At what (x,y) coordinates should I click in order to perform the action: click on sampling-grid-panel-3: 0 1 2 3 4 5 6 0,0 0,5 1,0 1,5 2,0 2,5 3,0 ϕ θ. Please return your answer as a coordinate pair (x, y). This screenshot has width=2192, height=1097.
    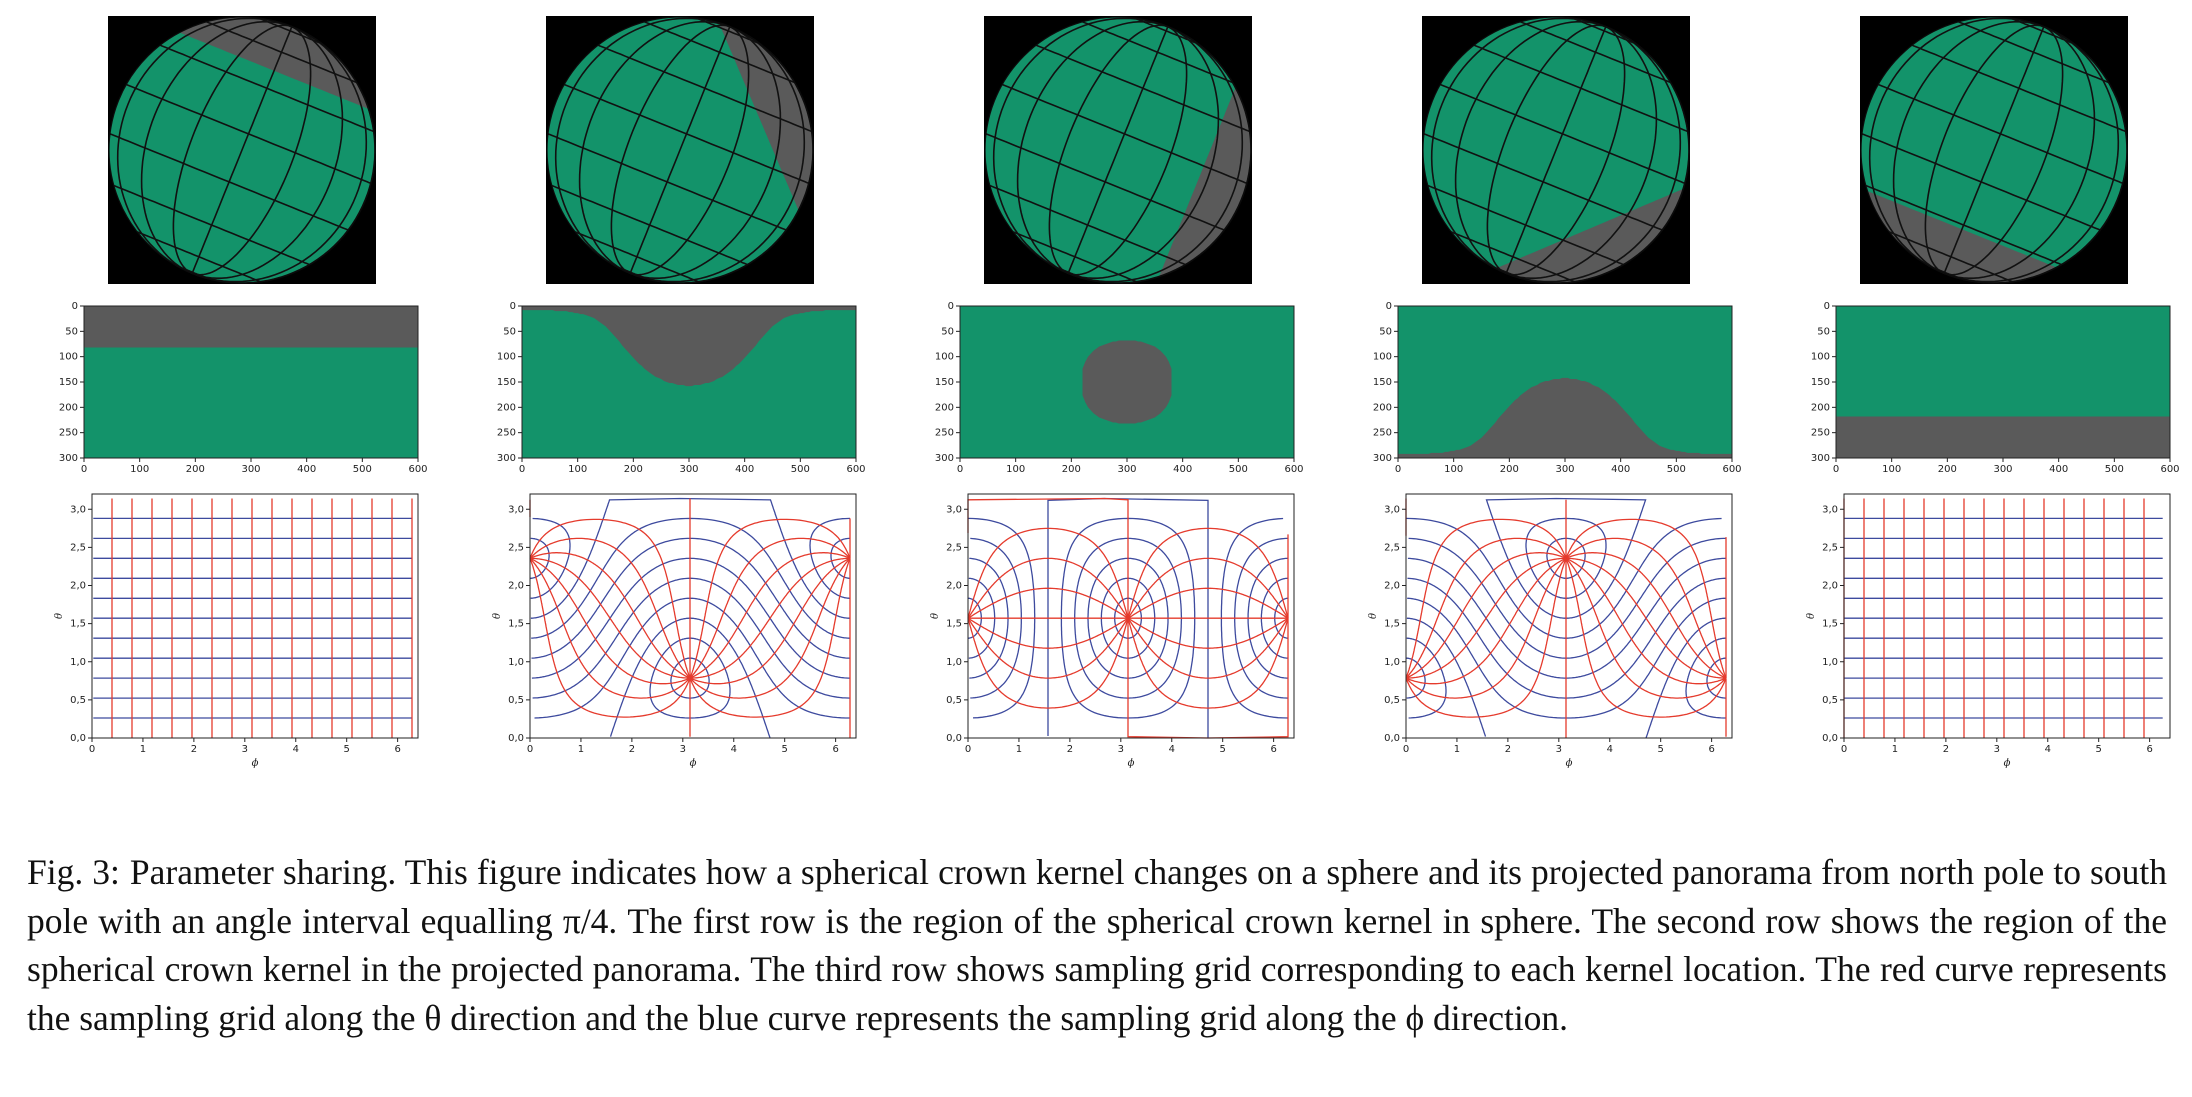
    Looking at the image, I should click on (1112, 631).